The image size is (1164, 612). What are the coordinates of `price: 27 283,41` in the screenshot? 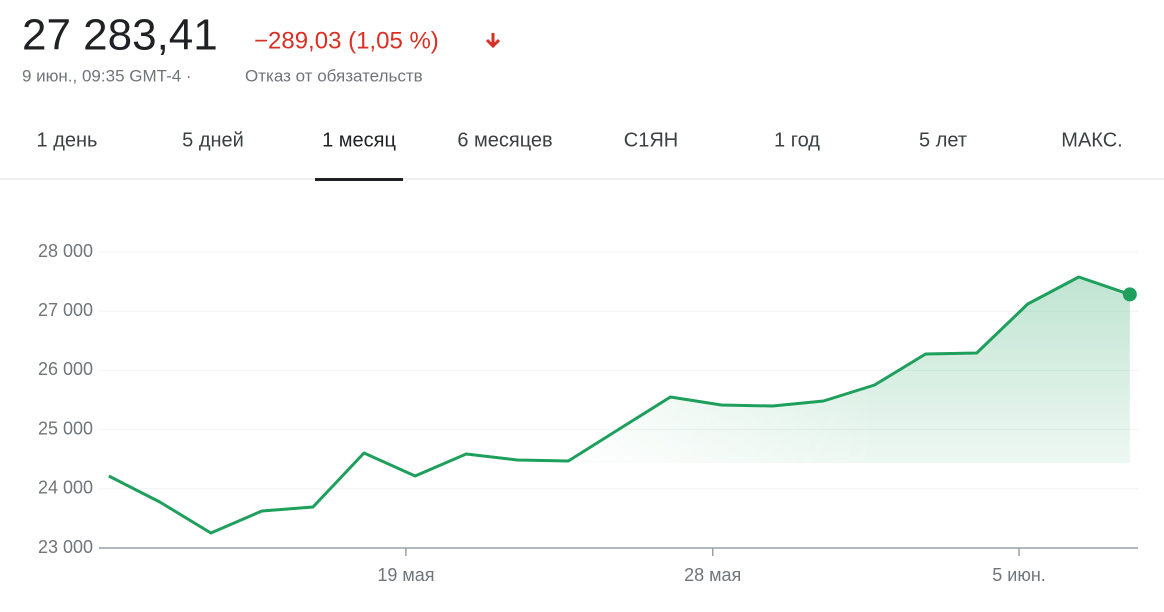 It's located at (120, 35).